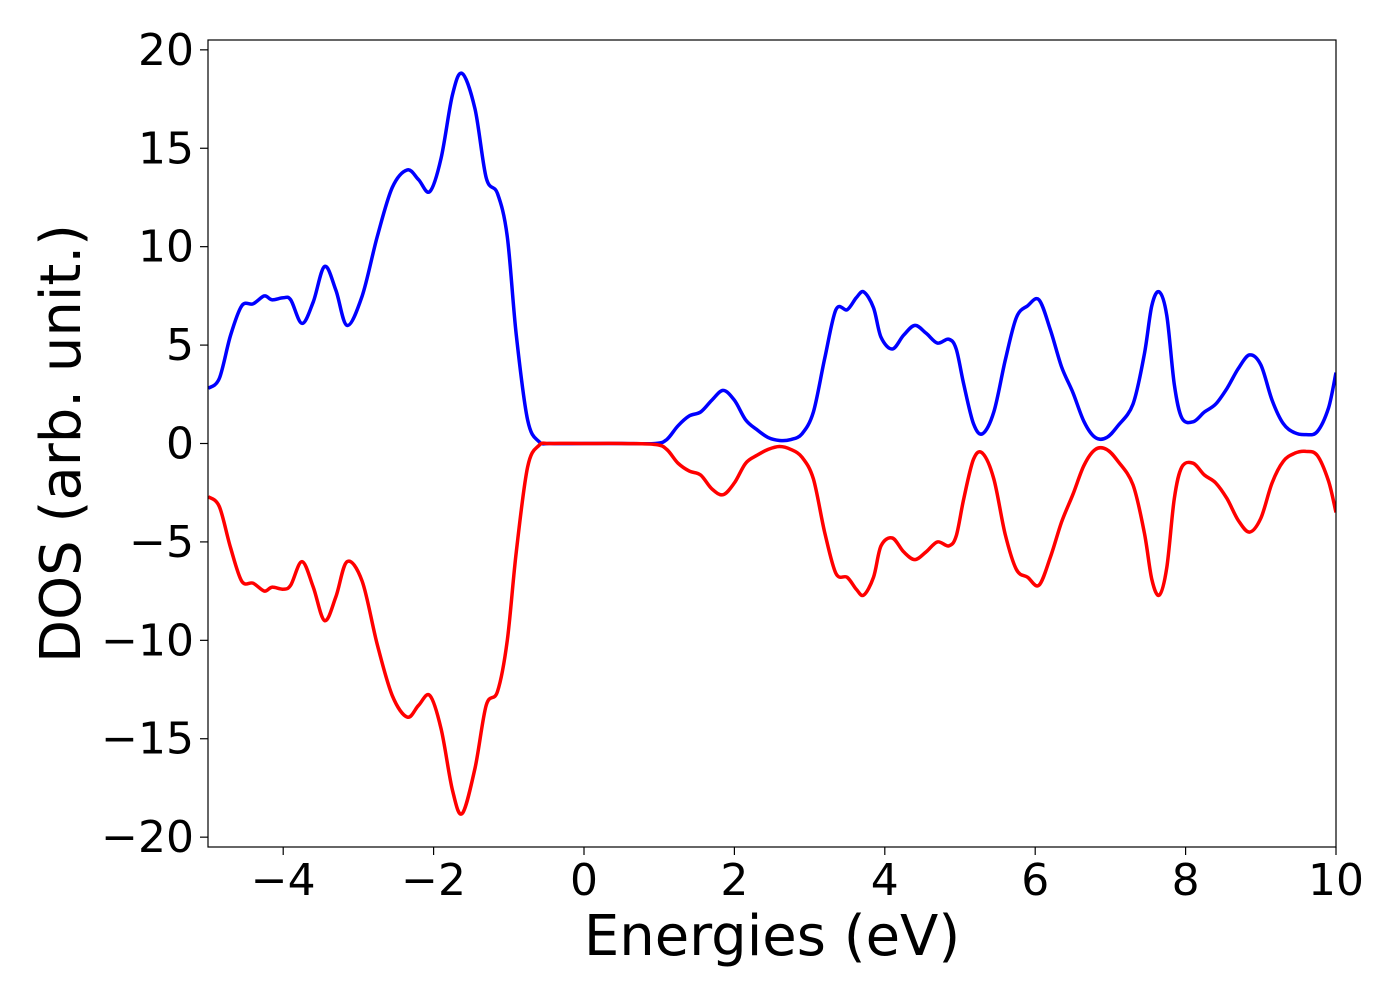 Image resolution: width=1400 pixels, height=1000 pixels. What do you see at coordinates (180, 444) in the screenshot?
I see `y-tick-label: 0` at bounding box center [180, 444].